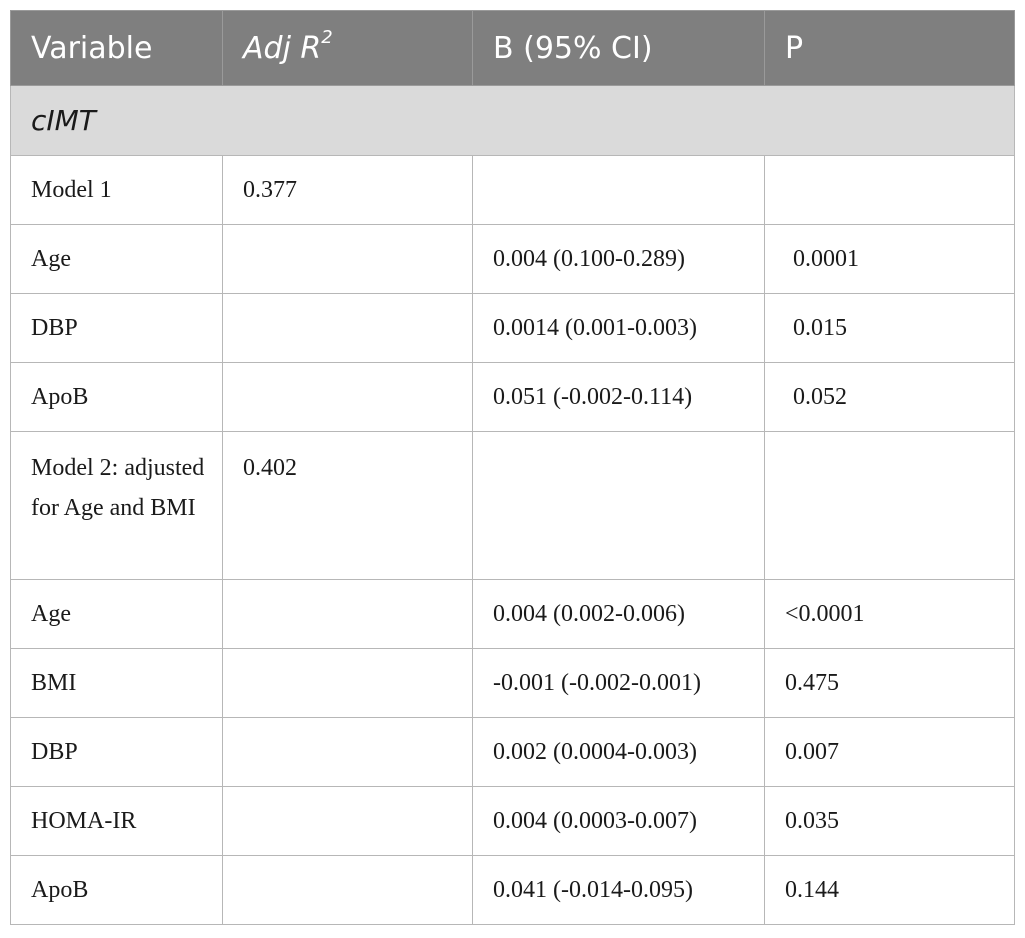 Image resolution: width=1025 pixels, height=938 pixels. What do you see at coordinates (618, 683) in the screenshot?
I see `cell-b-ci: -0.001 (-0.002-0.001)` at bounding box center [618, 683].